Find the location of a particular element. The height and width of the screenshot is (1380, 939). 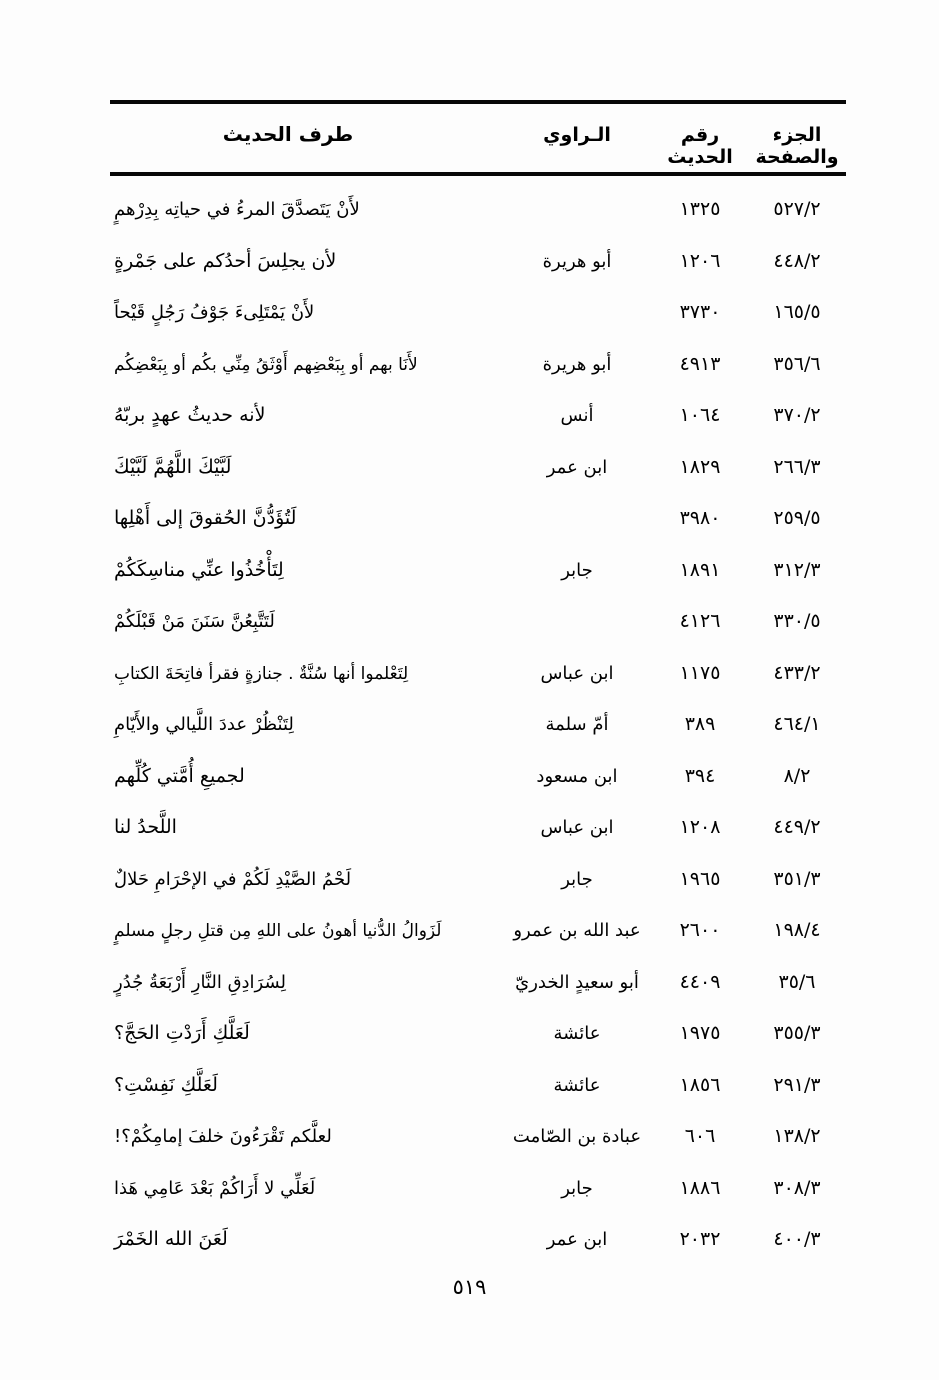

table-row: ٣٧٠/٢ ١٠٦٤ أنس لأنه حديثُ عهدٍ بربّهُ is located at coordinates (478, 430).